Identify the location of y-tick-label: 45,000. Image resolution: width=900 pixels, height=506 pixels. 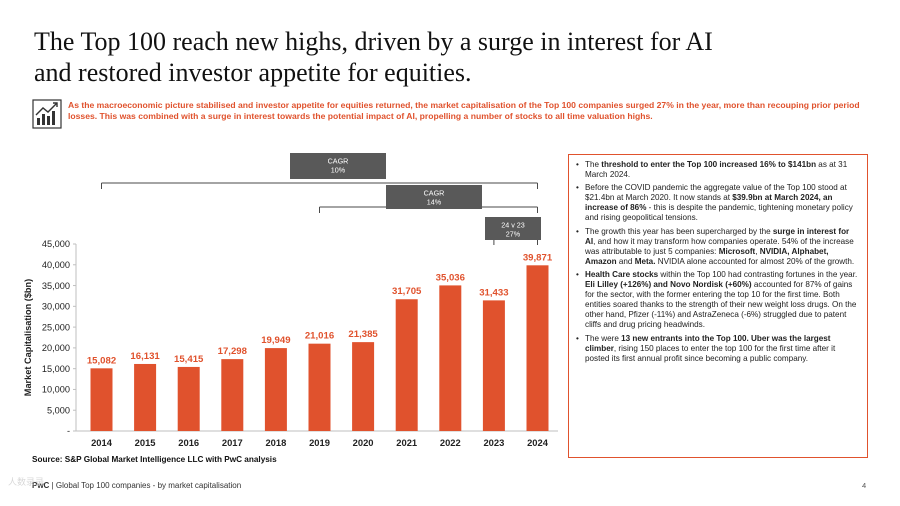
(56, 244).